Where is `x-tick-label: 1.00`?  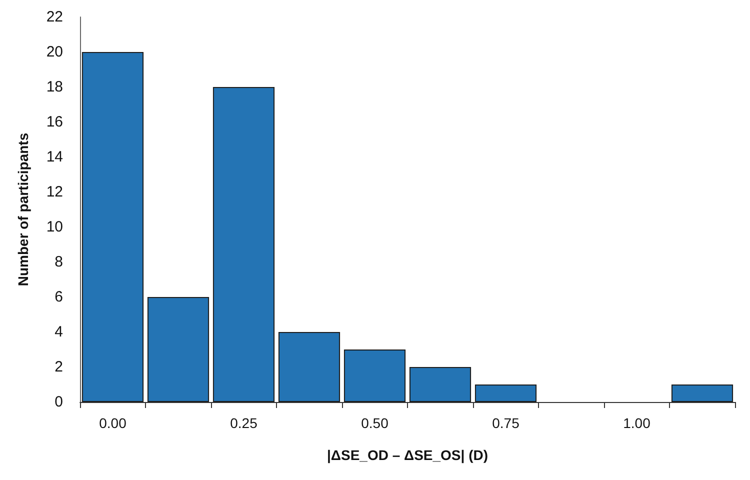 x-tick-label: 1.00 is located at coordinates (637, 423).